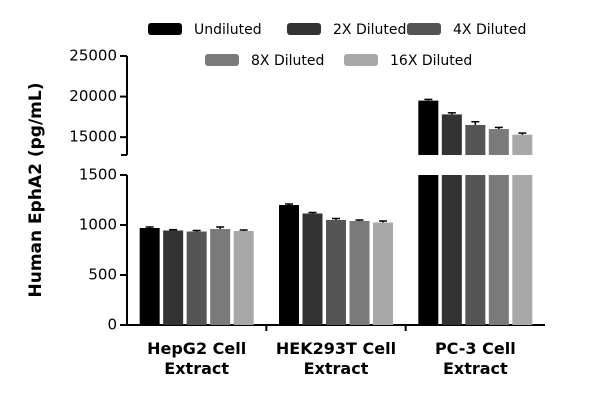 The height and width of the screenshot is (413, 600). Describe the element at coordinates (93, 96) in the screenshot. I see `y-tick-label: 20000` at that location.